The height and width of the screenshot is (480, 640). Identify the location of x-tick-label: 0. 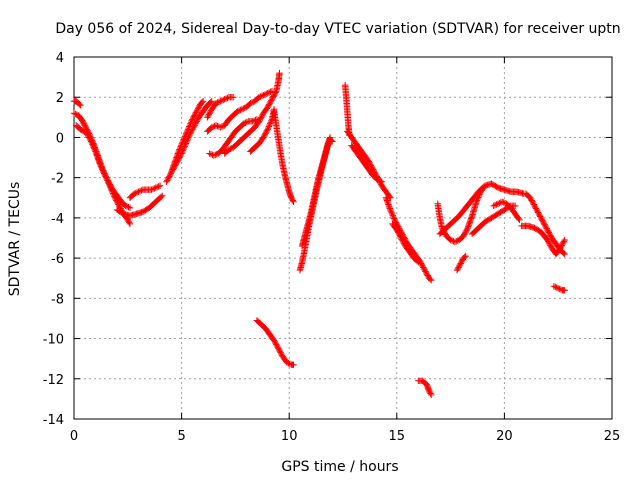
(74, 436).